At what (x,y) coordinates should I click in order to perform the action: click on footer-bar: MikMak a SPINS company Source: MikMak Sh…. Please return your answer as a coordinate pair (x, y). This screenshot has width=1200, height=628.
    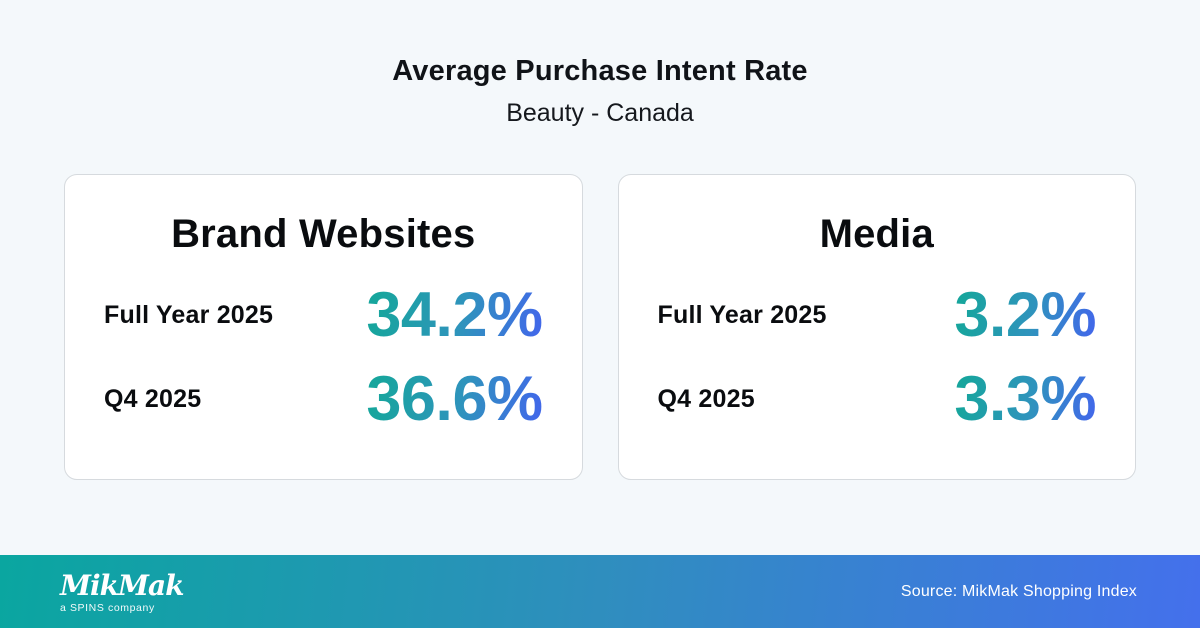
    Looking at the image, I should click on (600, 591).